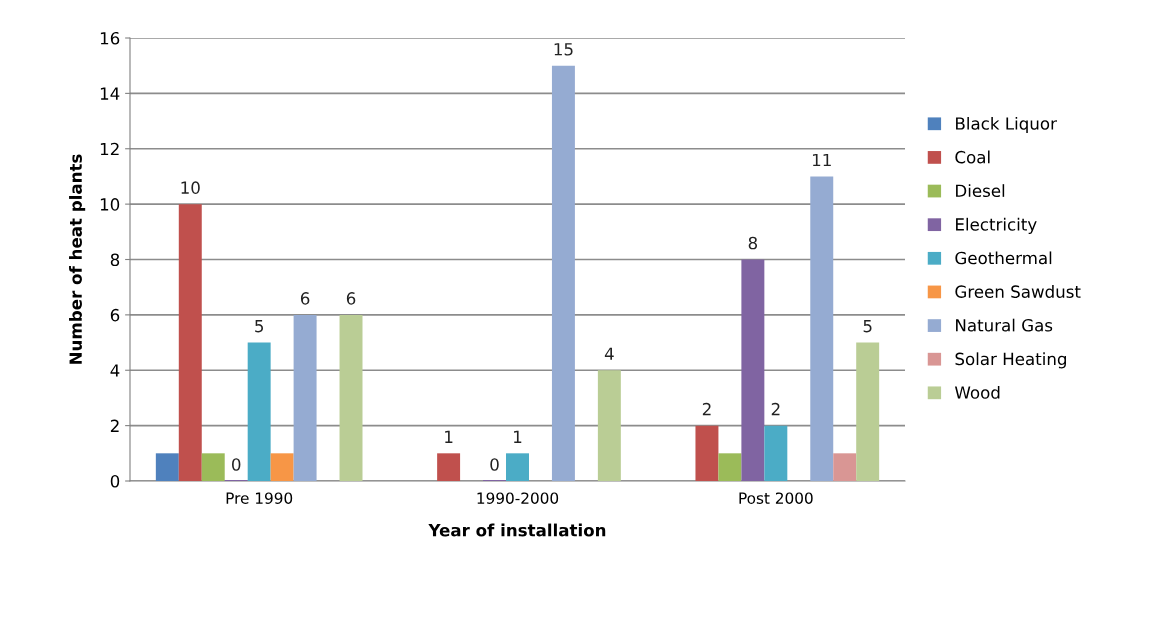  I want to click on legend-label: Black Liquor, so click(1006, 125).